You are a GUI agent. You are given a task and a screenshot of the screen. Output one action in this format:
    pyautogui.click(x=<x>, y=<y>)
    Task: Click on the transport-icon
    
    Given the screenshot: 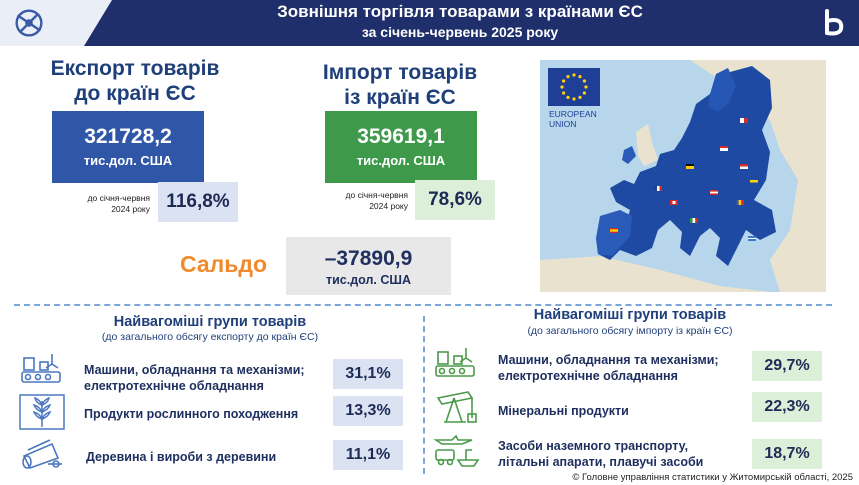 What is the action you would take?
    pyautogui.click(x=456, y=450)
    